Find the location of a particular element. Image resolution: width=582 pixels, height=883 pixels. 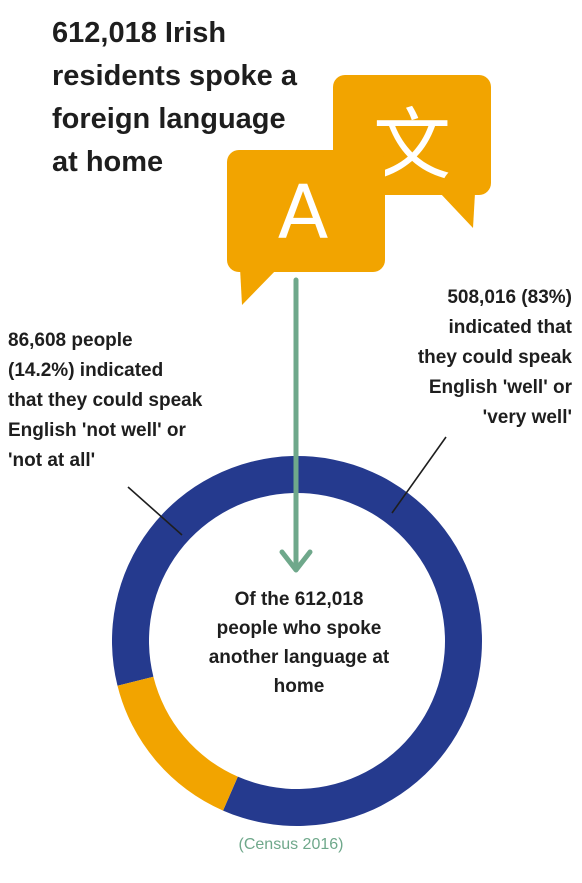

back-bubble-character: 文 is located at coordinates (412, 146).